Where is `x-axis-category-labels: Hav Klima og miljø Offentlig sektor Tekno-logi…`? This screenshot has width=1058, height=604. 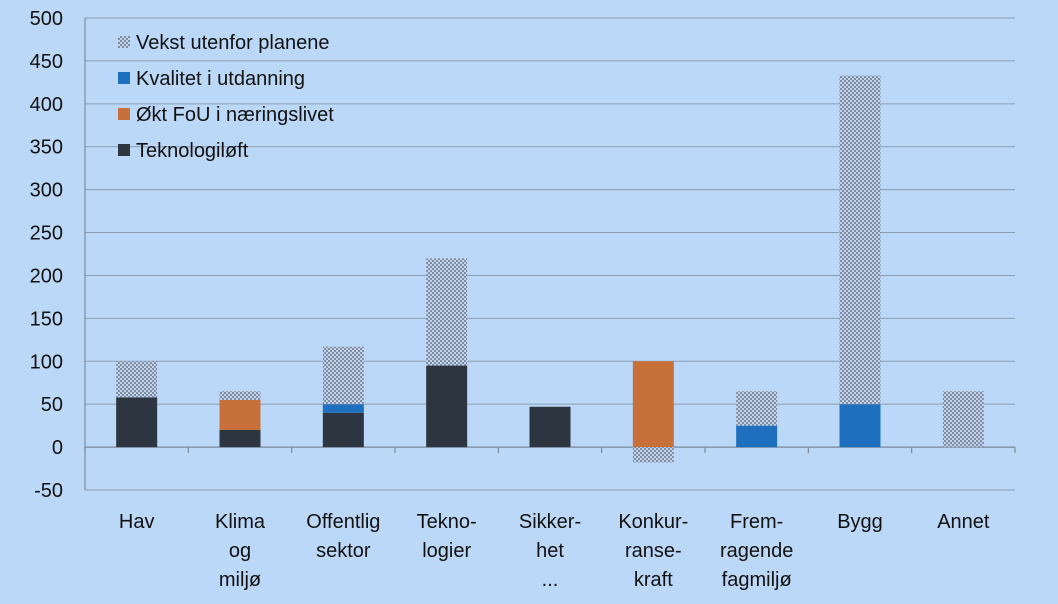 x-axis-category-labels: Hav Klima og miljø Offentlig sektor Tekno-logi… is located at coordinates (554, 551).